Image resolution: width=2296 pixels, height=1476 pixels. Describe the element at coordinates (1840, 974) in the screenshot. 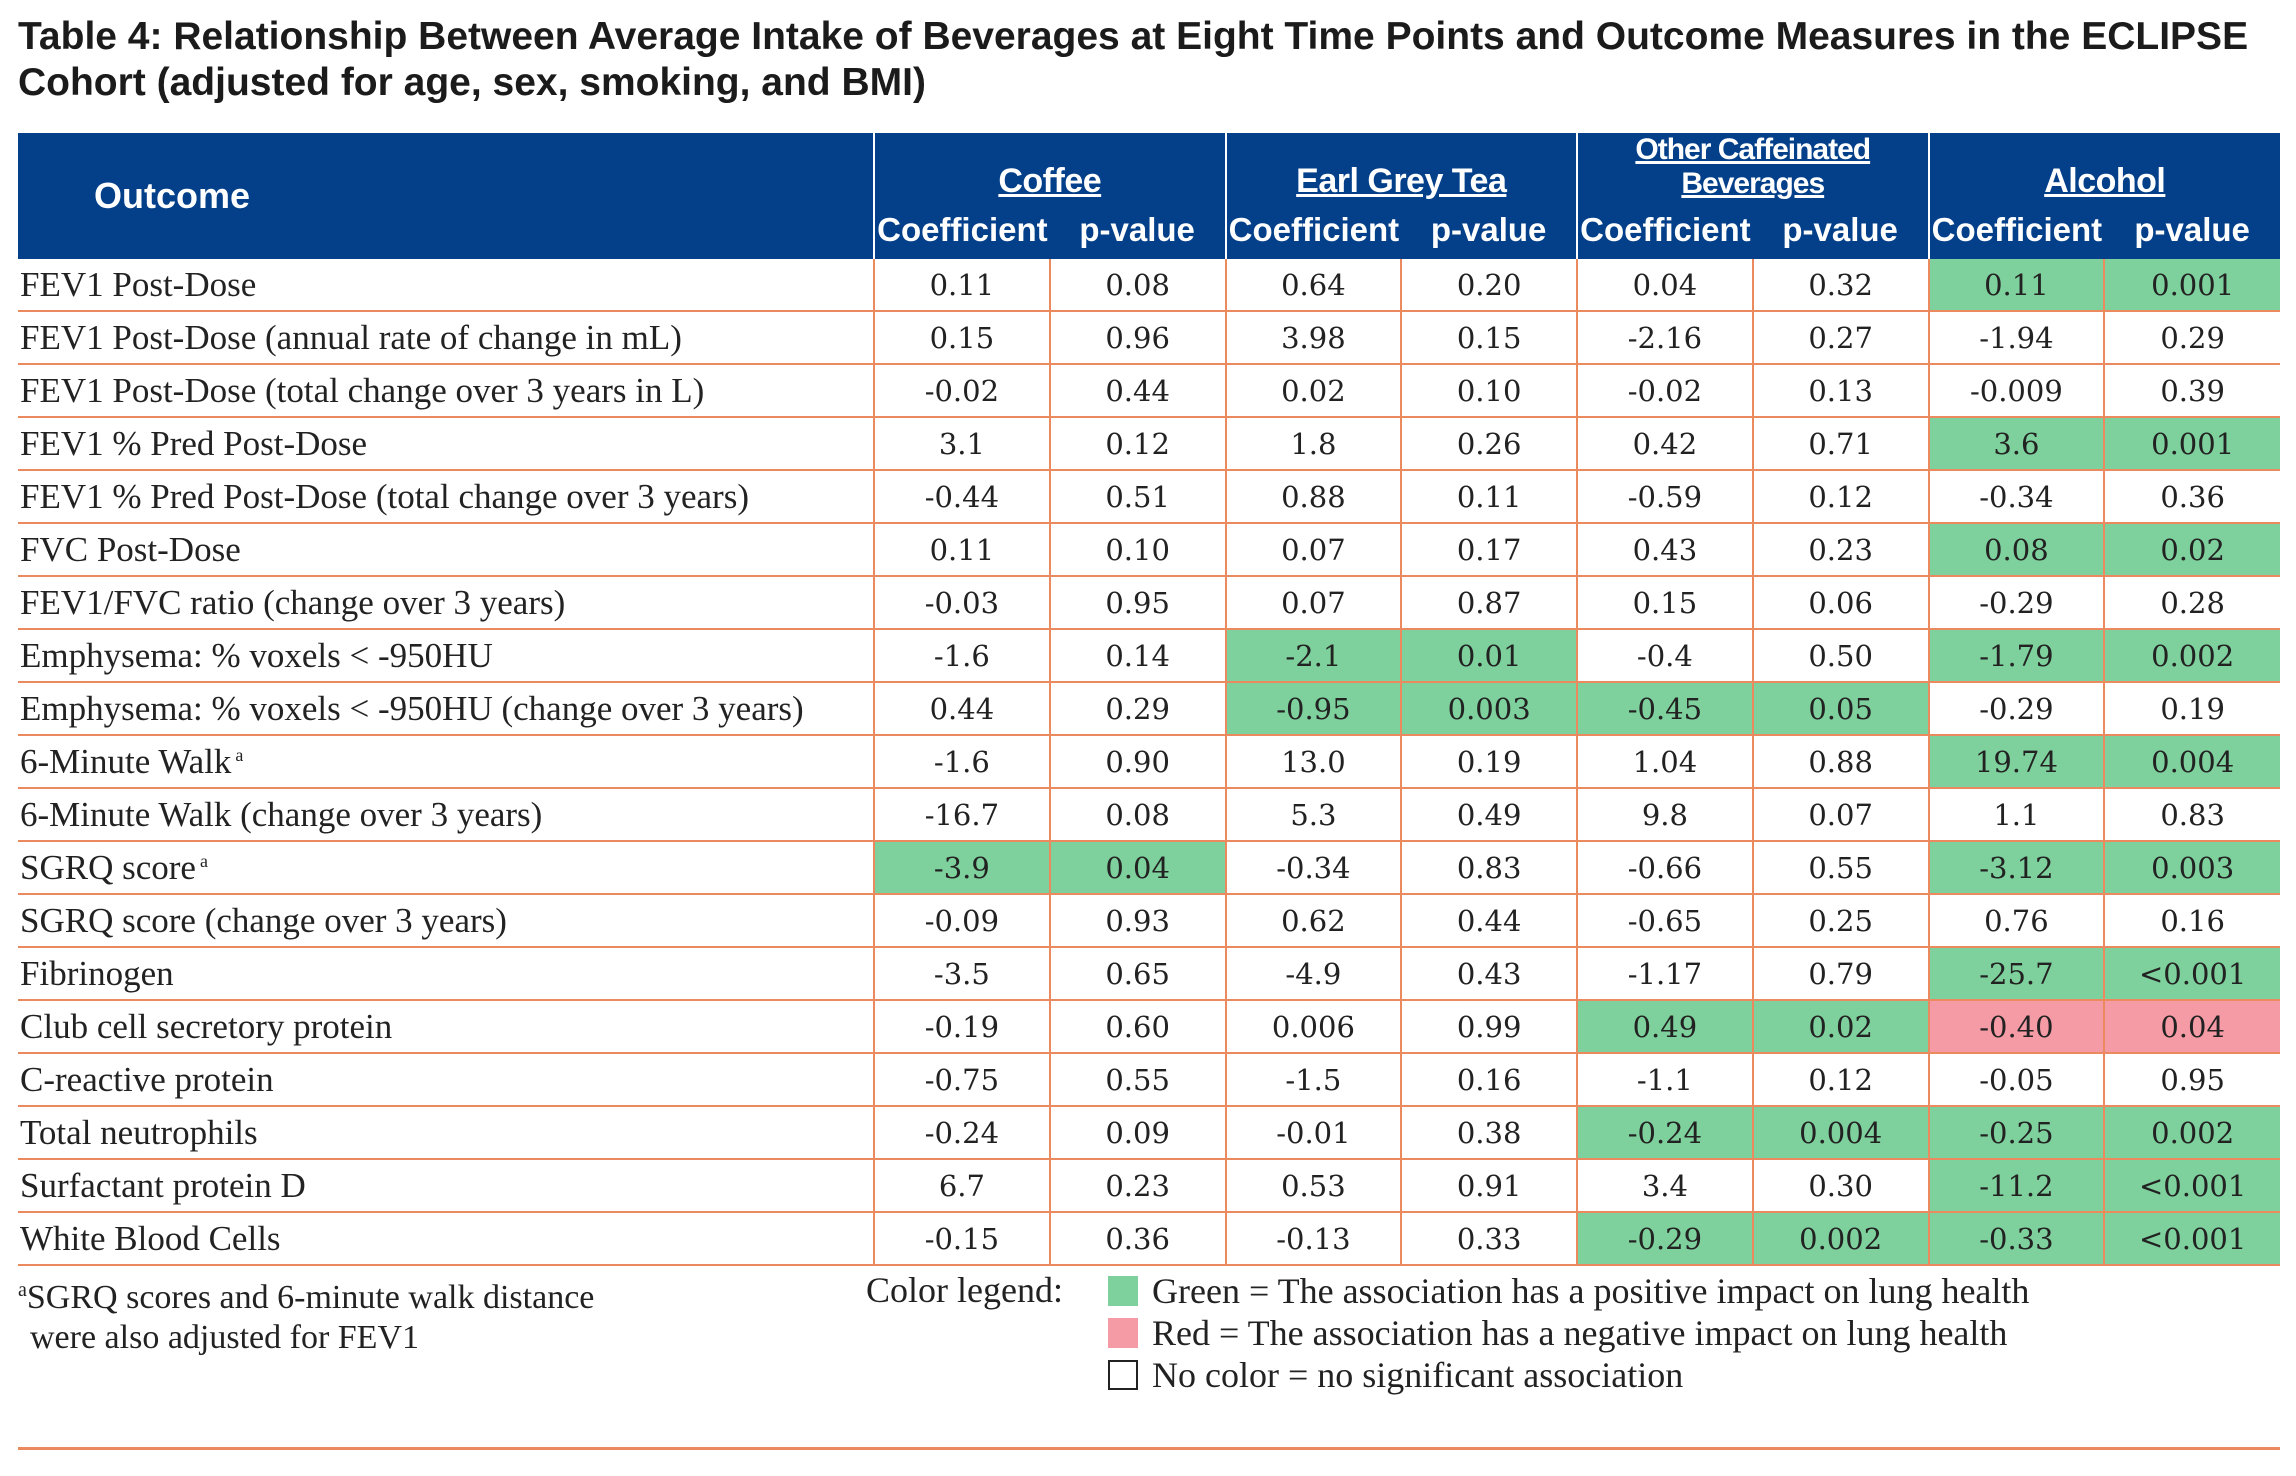

I see `p-value-cell: 0.79` at that location.